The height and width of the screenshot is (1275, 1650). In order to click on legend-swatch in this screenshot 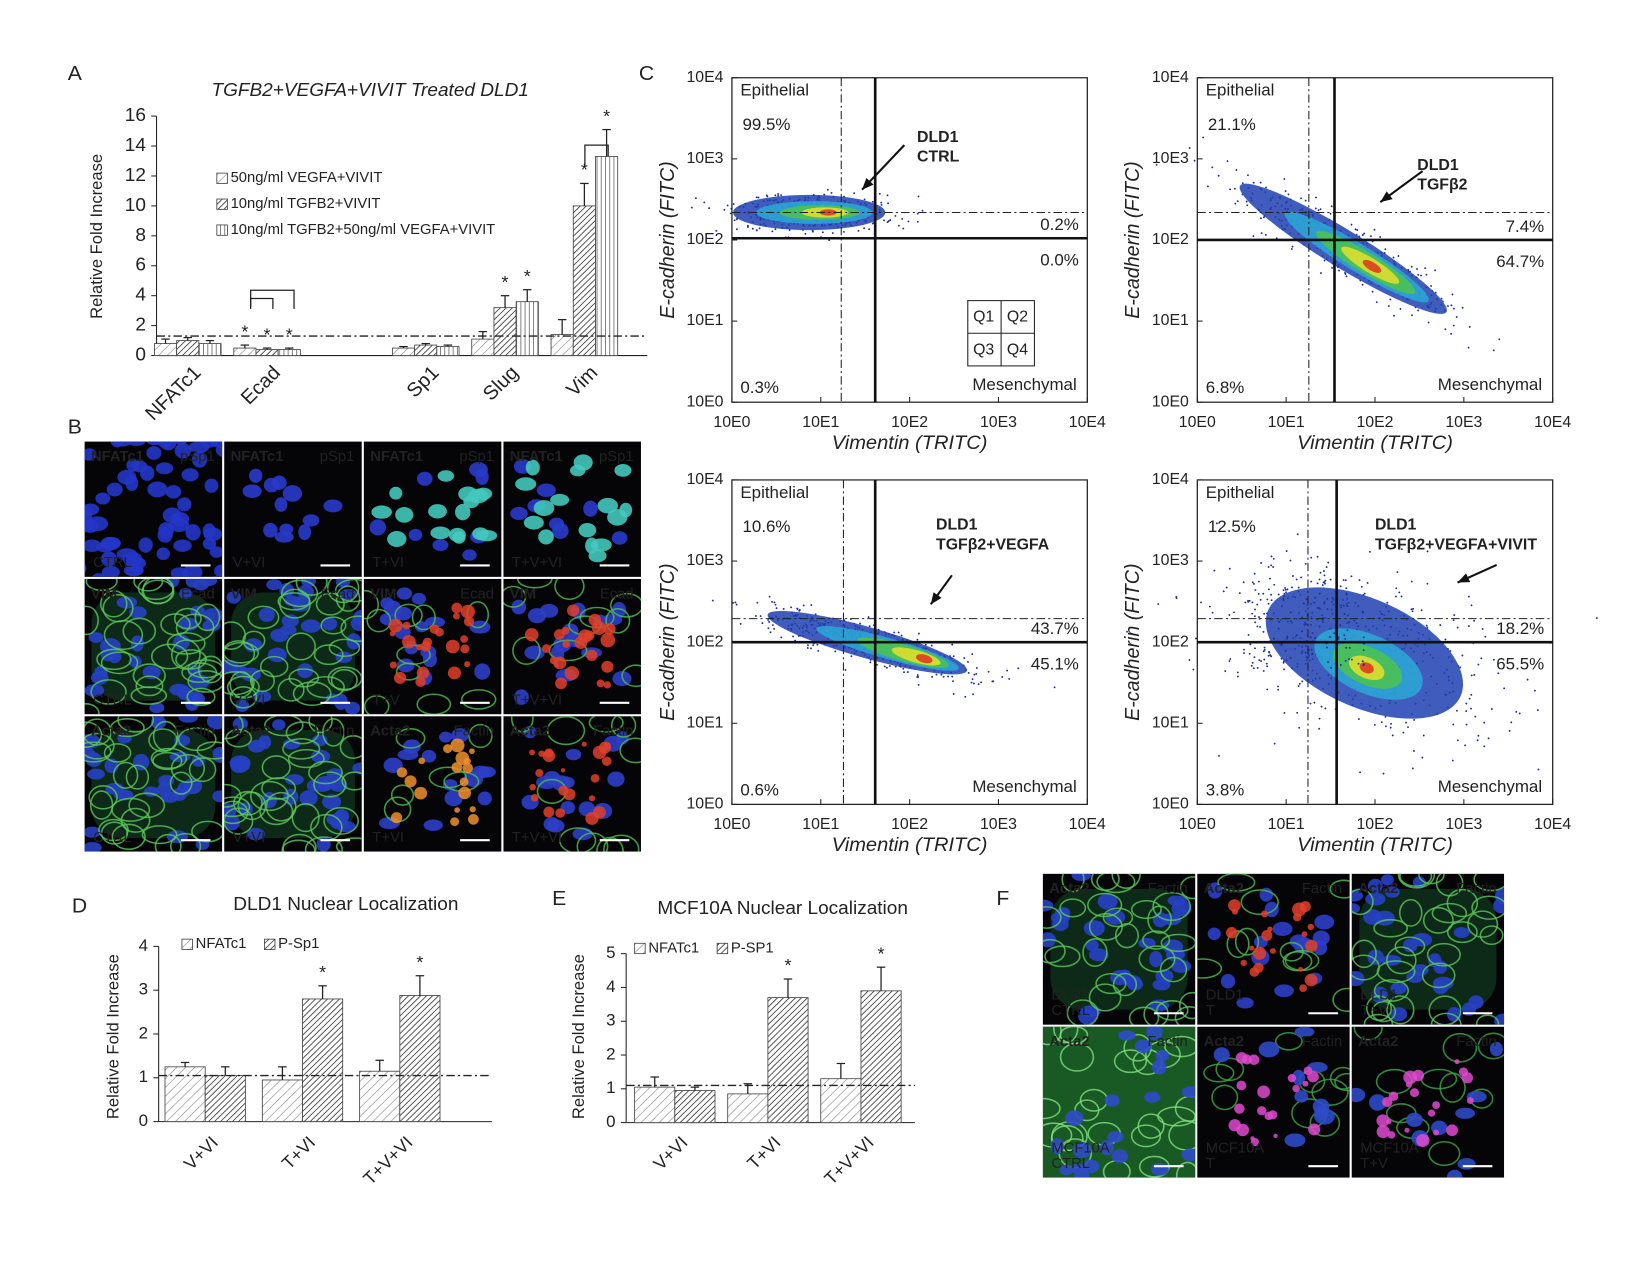, I will do `click(640, 948)`.